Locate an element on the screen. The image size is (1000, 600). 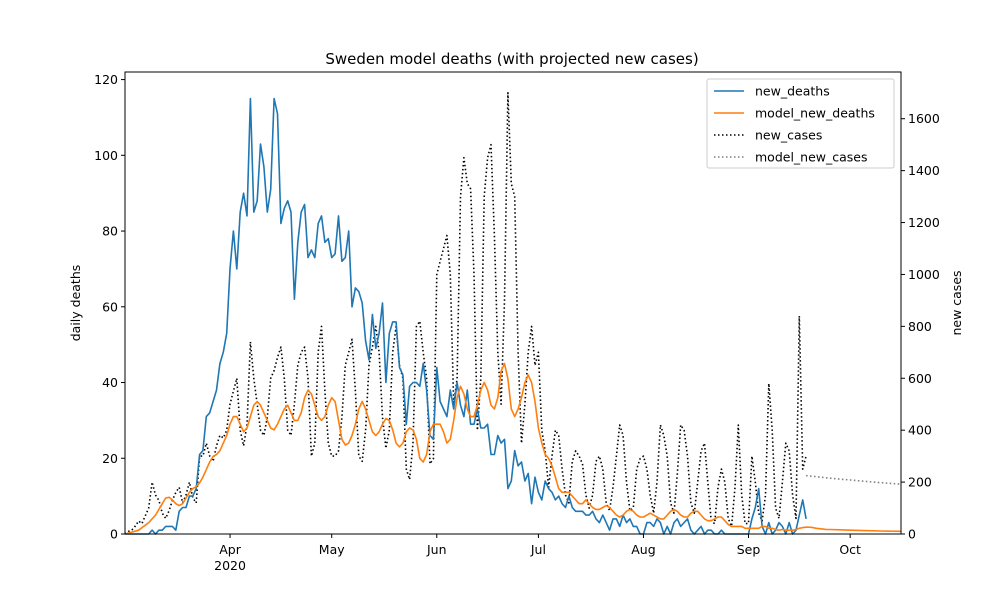
x-tick-label: Jun is located at coordinates (436, 549).